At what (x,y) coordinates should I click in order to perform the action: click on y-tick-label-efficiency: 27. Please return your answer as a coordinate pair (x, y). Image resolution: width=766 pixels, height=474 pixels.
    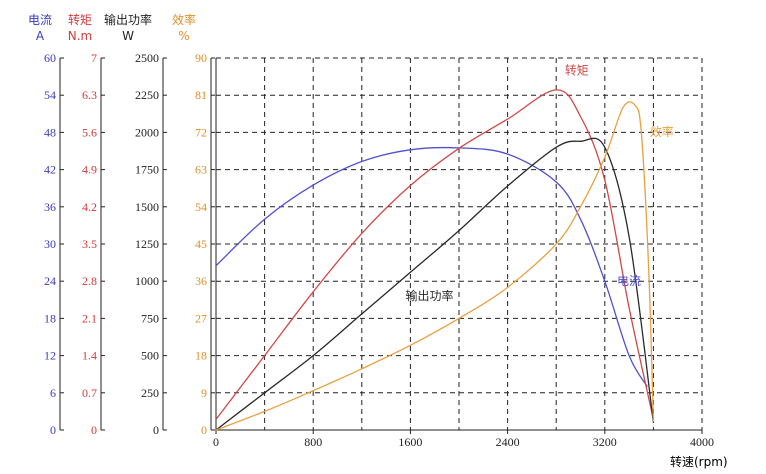
    Looking at the image, I should click on (201, 318).